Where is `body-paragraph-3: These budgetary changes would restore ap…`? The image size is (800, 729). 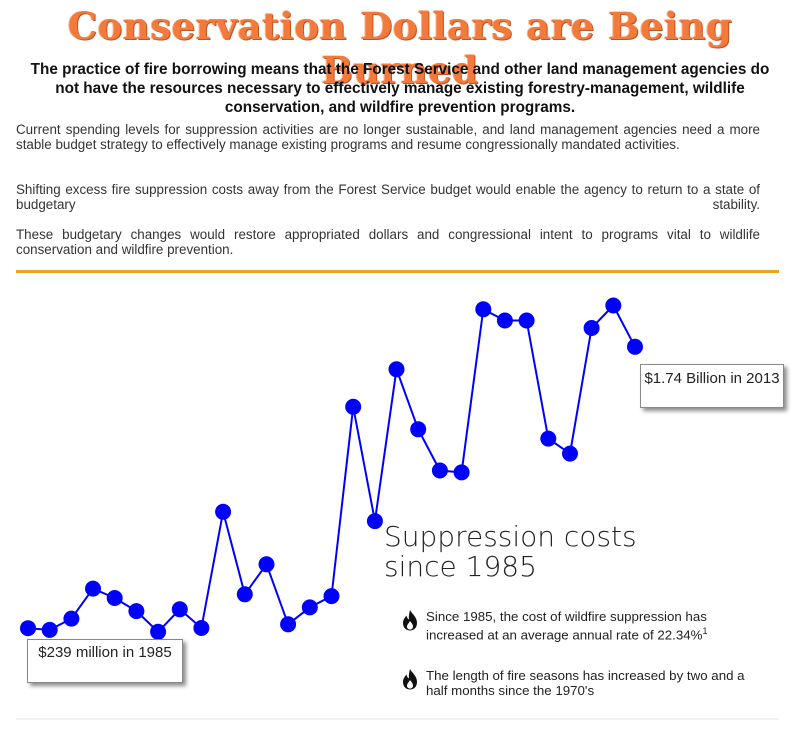
body-paragraph-3: These budgetary changes would restore ap… is located at coordinates (388, 242).